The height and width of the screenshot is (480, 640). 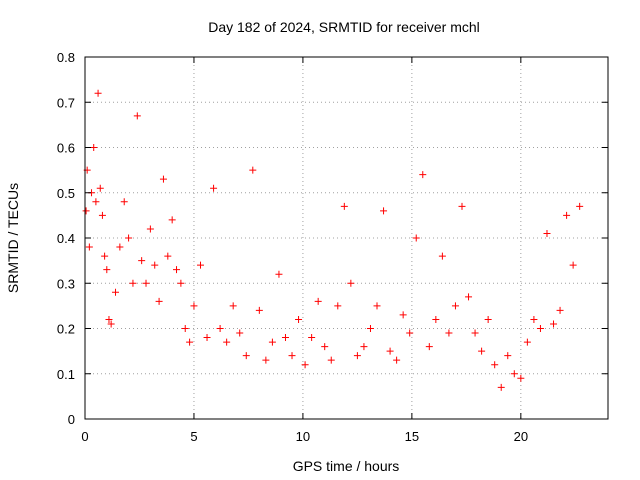 What do you see at coordinates (412, 436) in the screenshot?
I see `x-tick-label: 15` at bounding box center [412, 436].